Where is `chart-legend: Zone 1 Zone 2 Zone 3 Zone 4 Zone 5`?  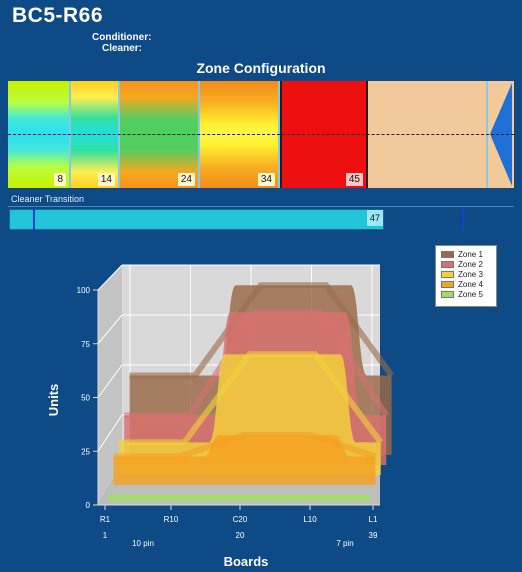 chart-legend: Zone 1 Zone 2 Zone 3 Zone 4 Zone 5 is located at coordinates (466, 276).